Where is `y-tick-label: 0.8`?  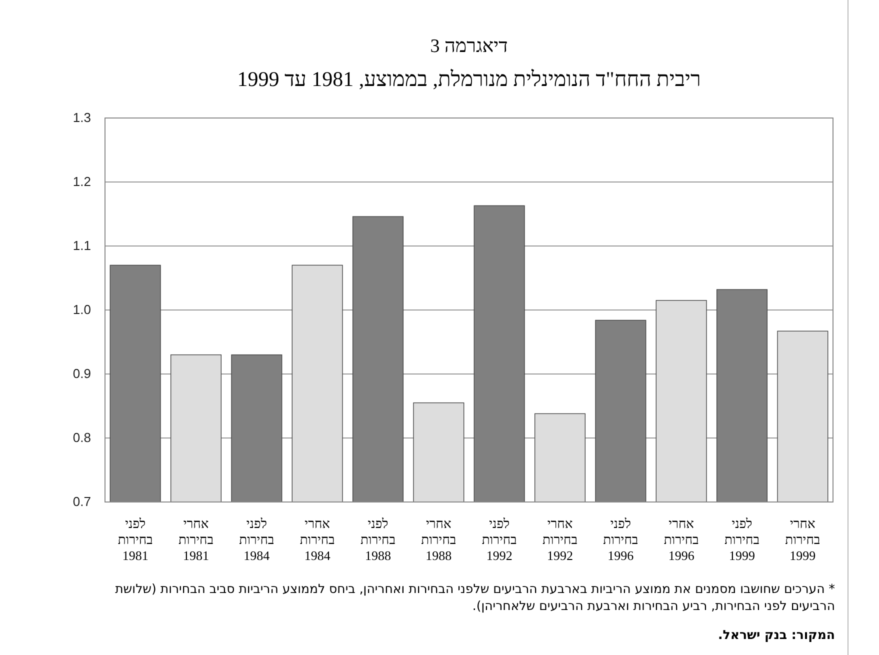 y-tick-label: 0.8 is located at coordinates (81, 438).